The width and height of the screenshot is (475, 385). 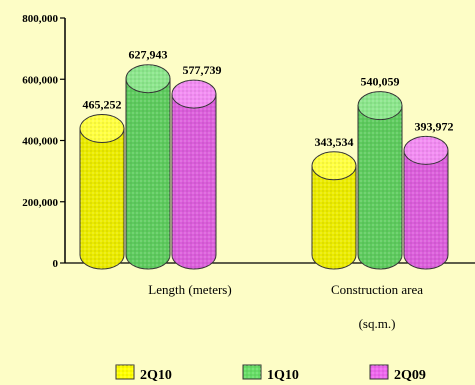 I want to click on category-labels: Length (meters) Construction area (sq.m.), so click(x=285, y=306).